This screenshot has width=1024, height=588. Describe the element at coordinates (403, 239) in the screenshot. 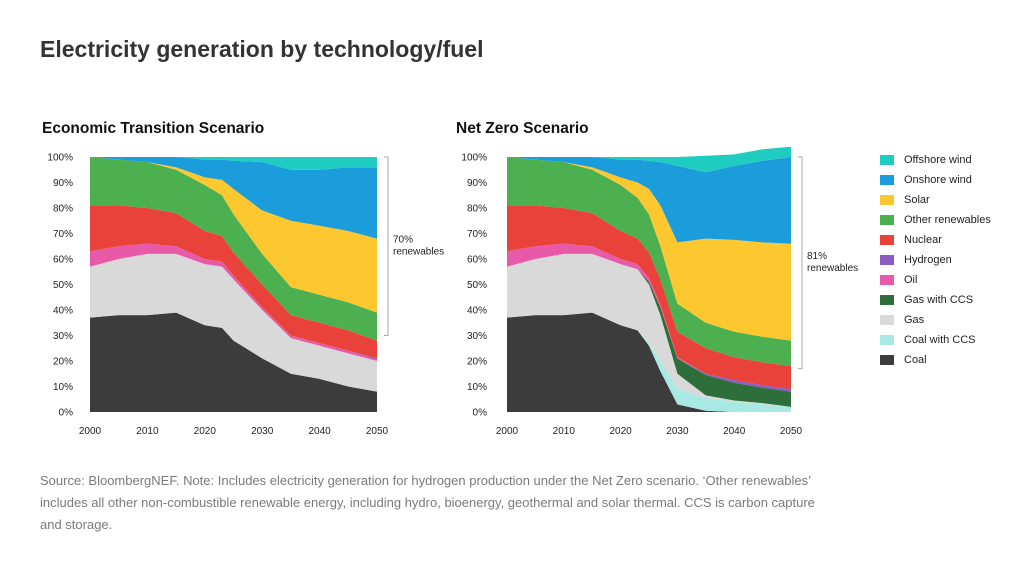

I see `renewables-callout: 70%` at that location.